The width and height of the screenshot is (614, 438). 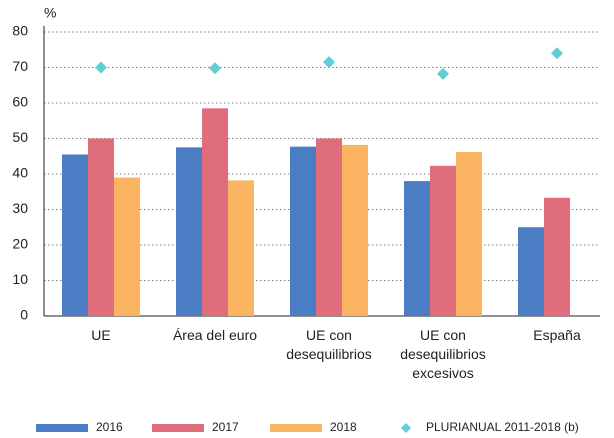 I want to click on legend-label: PLURIANUAL 2011-2018 (b), so click(x=502, y=427).